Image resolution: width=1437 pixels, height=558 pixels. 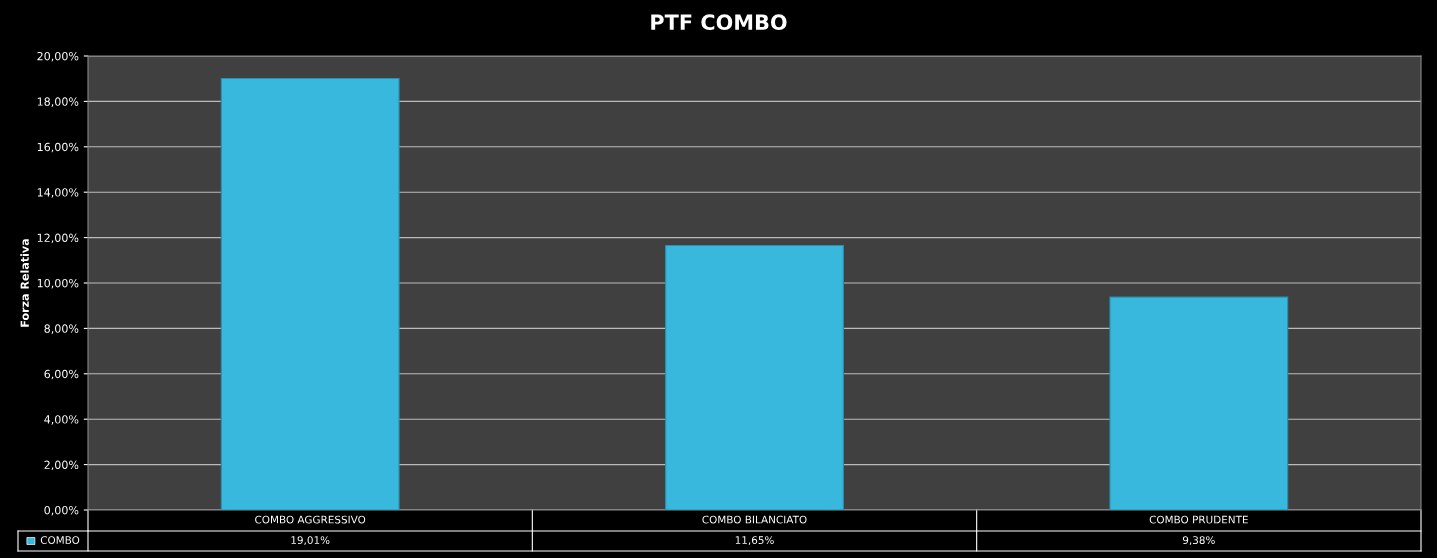 What do you see at coordinates (58, 193) in the screenshot?
I see `y-tick-label: 14,00%` at bounding box center [58, 193].